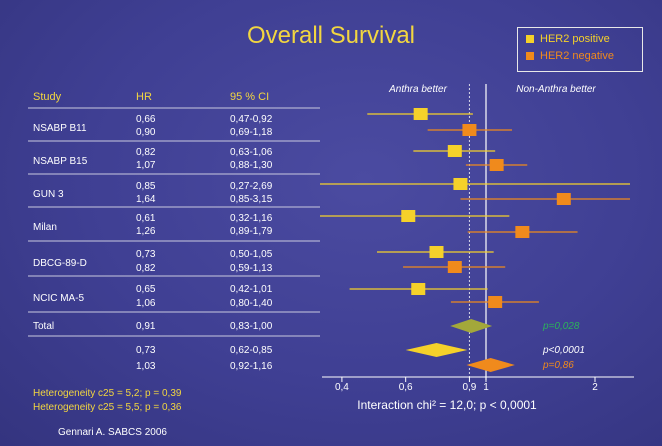 The width and height of the screenshot is (662, 446). What do you see at coordinates (146, 165) in the screenshot?
I see `hr-value: 1,07` at bounding box center [146, 165].